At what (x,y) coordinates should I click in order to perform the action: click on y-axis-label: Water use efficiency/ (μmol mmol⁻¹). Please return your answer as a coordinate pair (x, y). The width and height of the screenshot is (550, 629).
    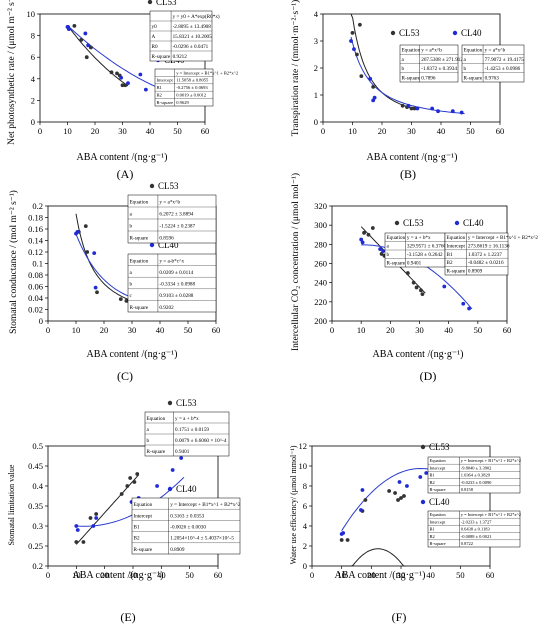
    Looking at the image, I should click on (293, 504).